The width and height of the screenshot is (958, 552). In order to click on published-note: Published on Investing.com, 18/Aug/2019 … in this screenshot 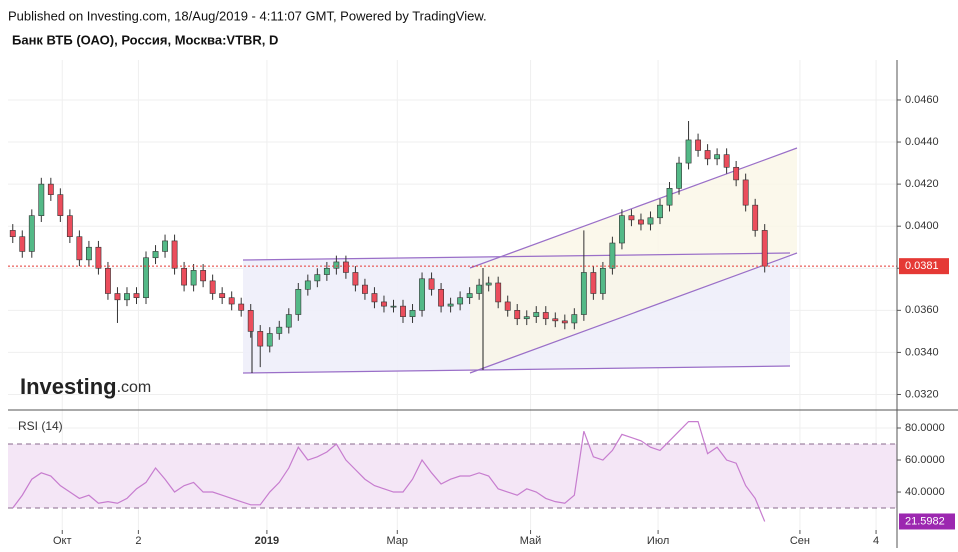, I will do `click(247, 15)`.